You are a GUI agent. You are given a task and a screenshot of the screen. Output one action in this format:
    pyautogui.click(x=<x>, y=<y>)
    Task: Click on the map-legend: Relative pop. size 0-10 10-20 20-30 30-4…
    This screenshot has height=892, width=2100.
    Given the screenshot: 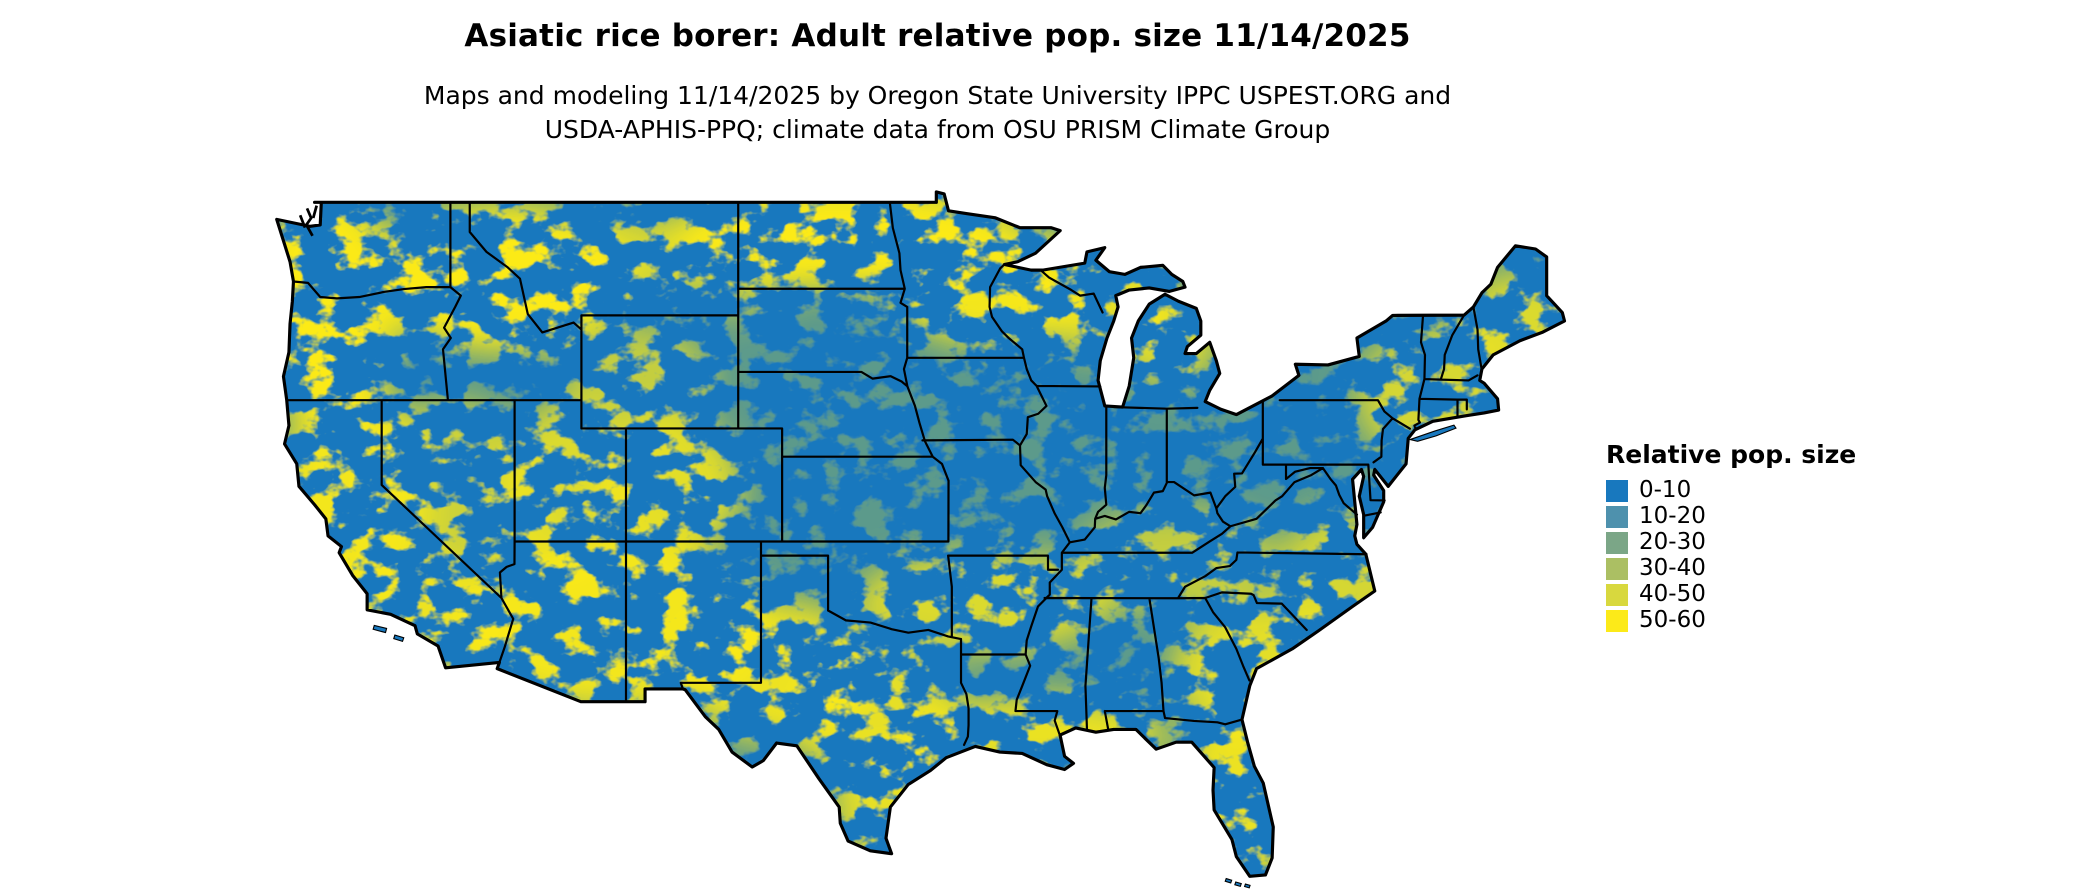 What is the action you would take?
    pyautogui.click(x=1731, y=537)
    